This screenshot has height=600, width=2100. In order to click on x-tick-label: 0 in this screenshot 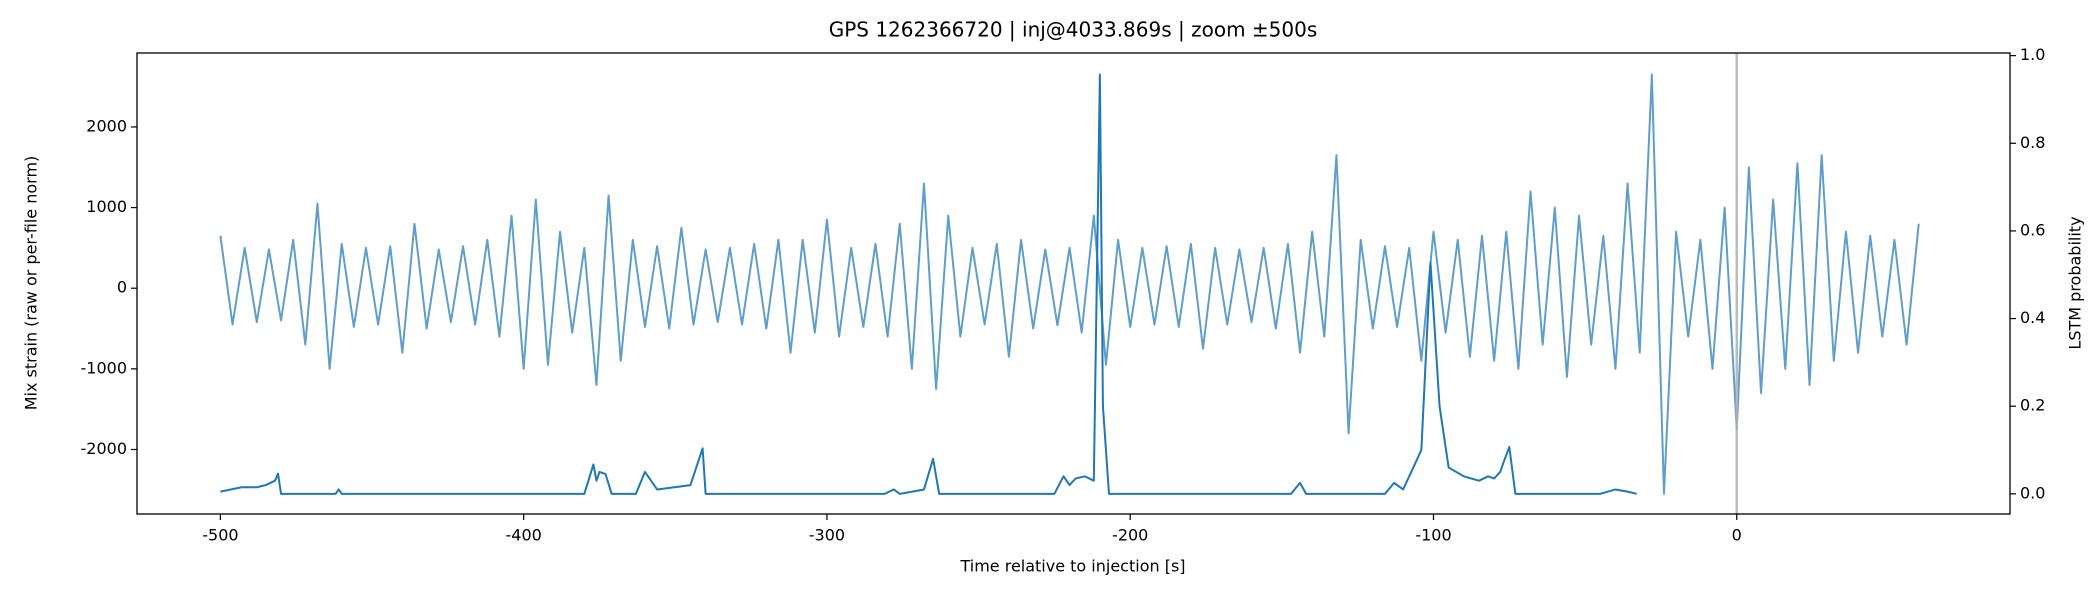, I will do `click(1737, 535)`.